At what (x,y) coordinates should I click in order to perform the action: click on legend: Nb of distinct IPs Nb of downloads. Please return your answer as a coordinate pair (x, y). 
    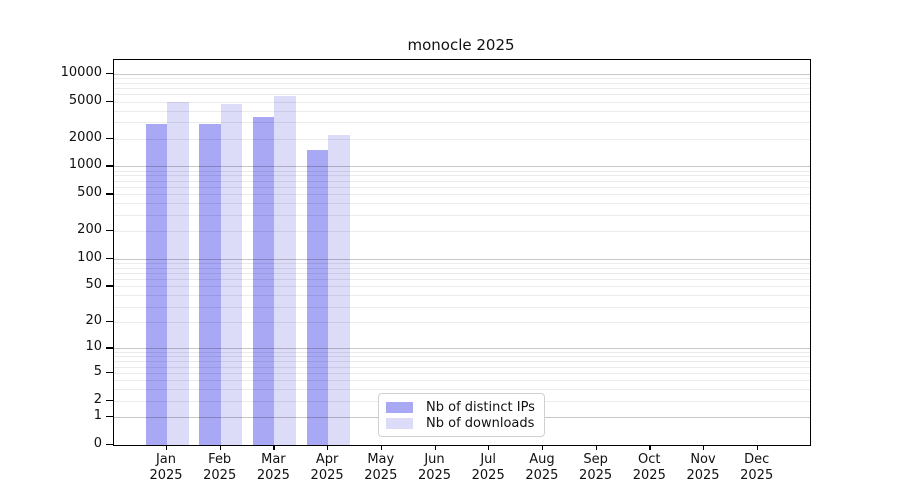
    Looking at the image, I should click on (461, 415).